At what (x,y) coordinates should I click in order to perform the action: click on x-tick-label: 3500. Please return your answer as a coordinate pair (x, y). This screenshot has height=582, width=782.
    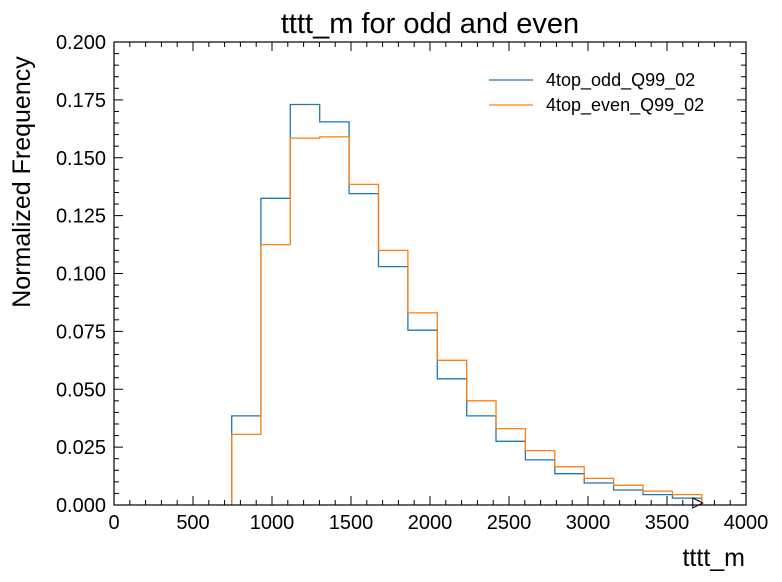
    Looking at the image, I should click on (667, 523).